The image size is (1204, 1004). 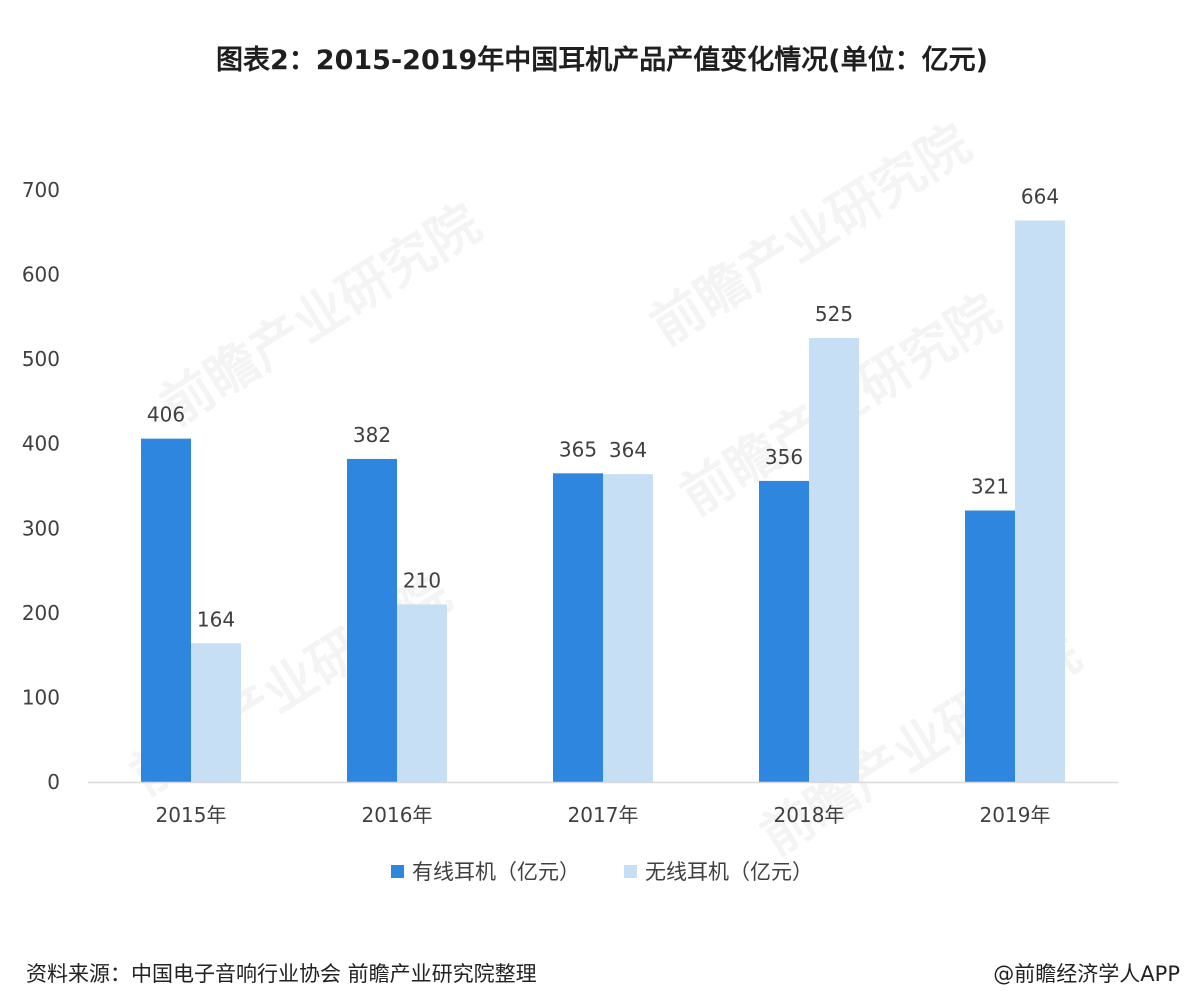 What do you see at coordinates (41, 190) in the screenshot?
I see `y-tick-label: 700` at bounding box center [41, 190].